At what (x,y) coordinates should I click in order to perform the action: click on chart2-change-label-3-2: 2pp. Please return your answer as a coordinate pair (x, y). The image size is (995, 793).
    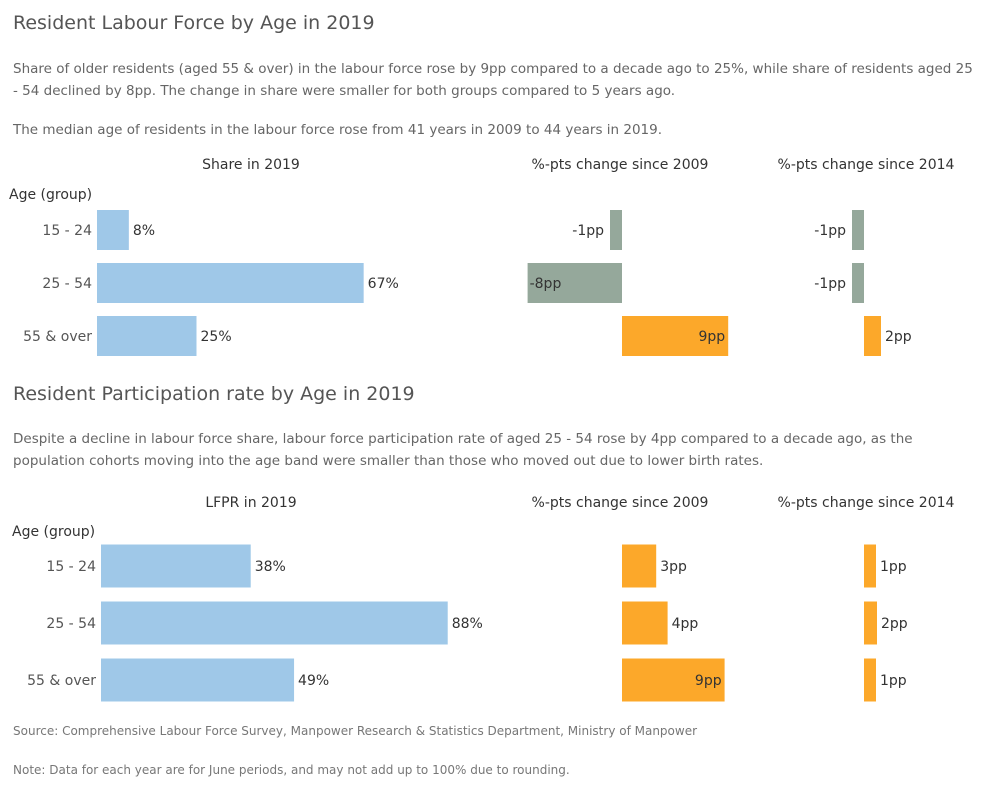
    Looking at the image, I should click on (894, 624).